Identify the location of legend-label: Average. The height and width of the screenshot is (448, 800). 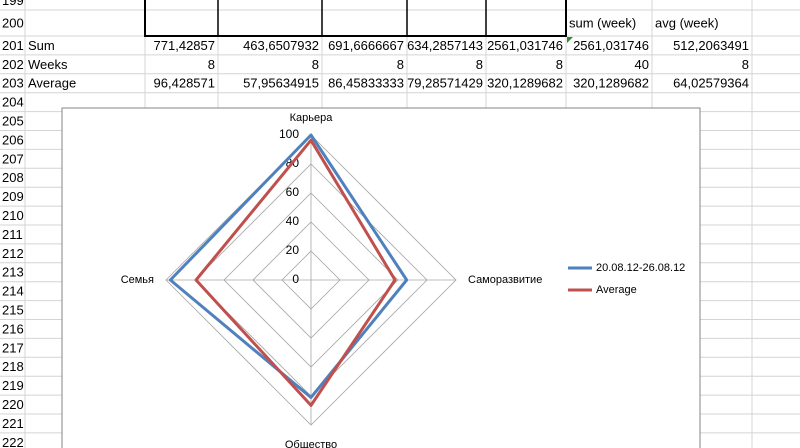
(616, 290).